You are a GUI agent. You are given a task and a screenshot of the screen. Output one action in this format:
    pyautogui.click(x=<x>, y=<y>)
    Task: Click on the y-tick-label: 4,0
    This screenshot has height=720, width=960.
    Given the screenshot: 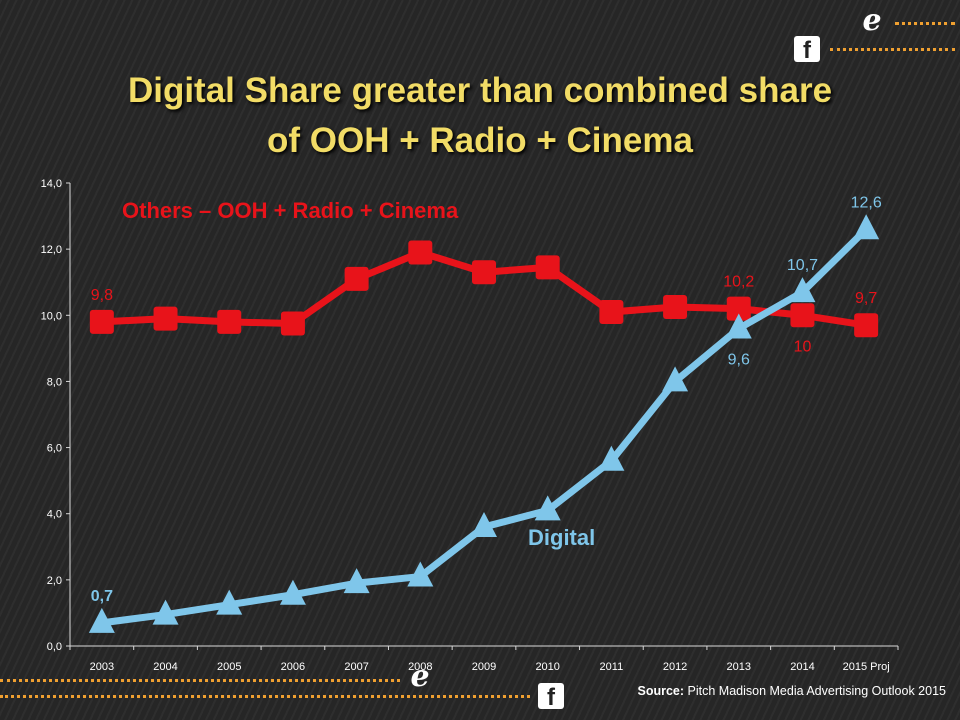 What is the action you would take?
    pyautogui.click(x=54, y=515)
    